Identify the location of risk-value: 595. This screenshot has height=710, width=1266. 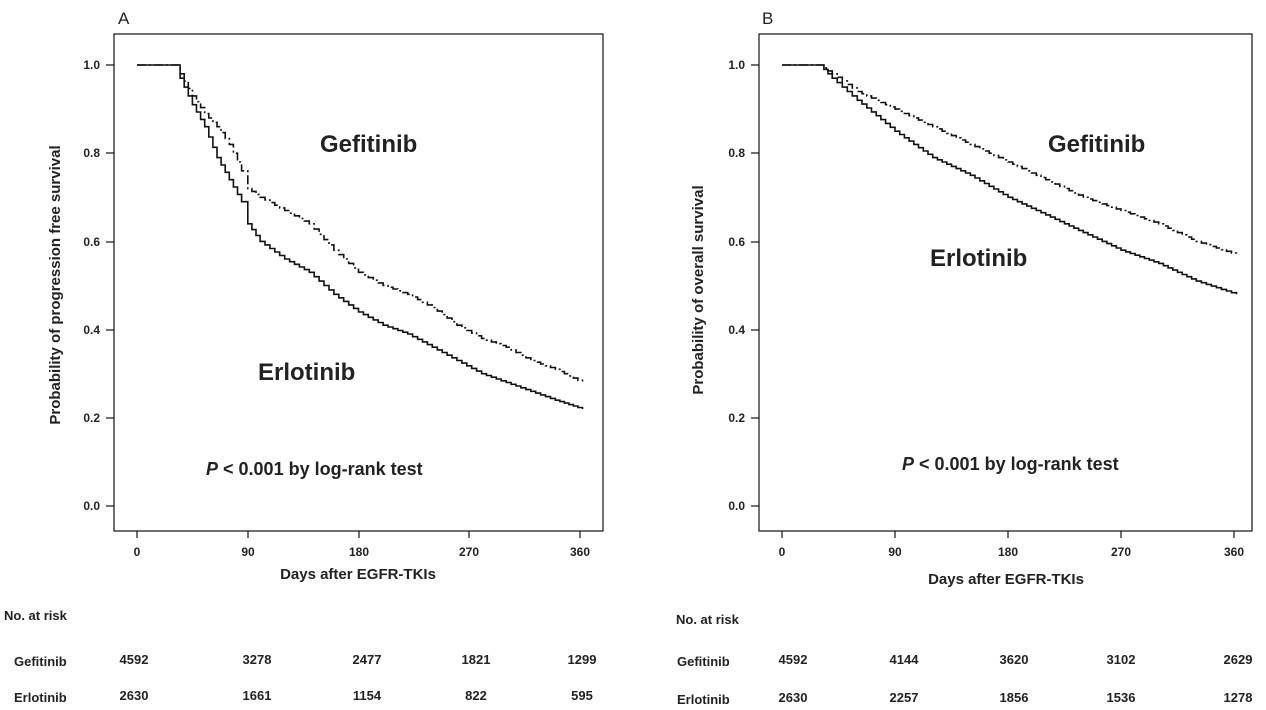
(582, 695).